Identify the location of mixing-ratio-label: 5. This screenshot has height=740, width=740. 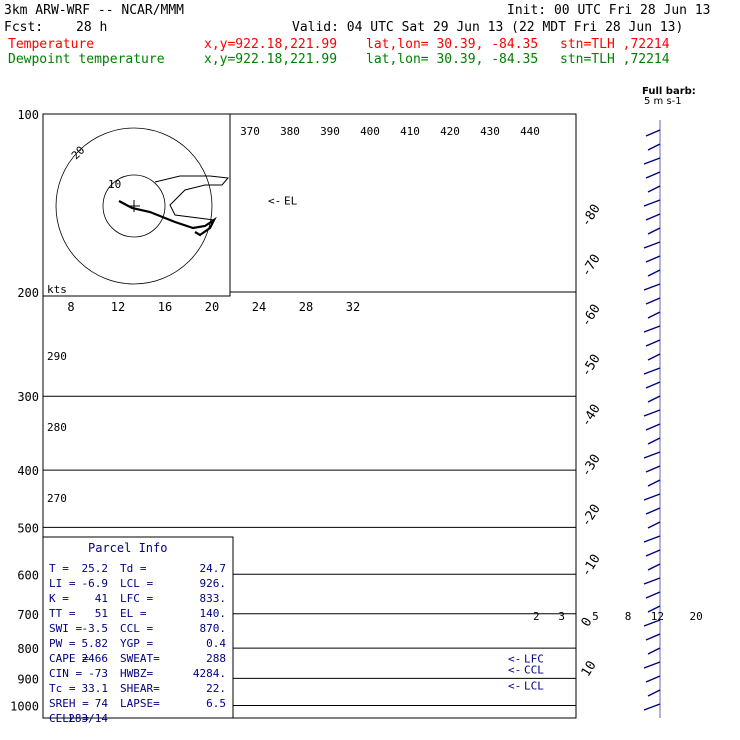
(595, 616).